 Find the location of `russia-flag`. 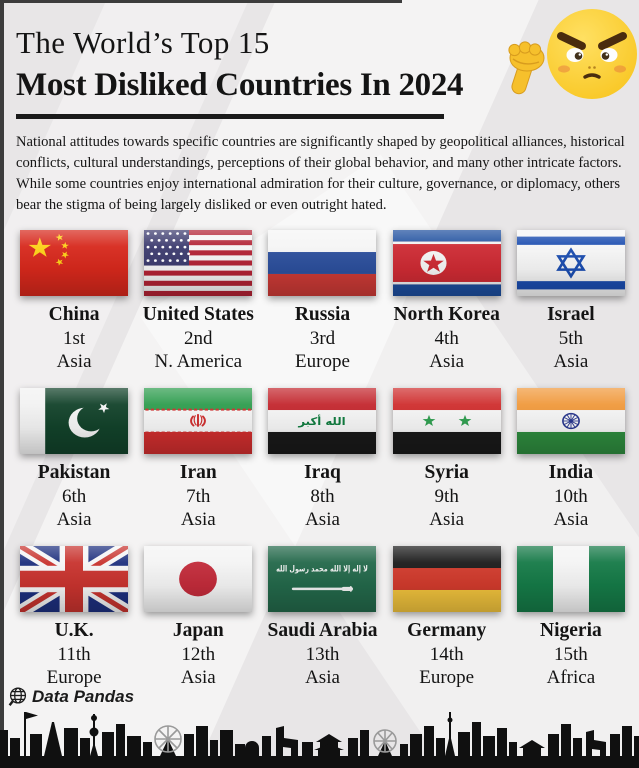

russia-flag is located at coordinates (322, 263).